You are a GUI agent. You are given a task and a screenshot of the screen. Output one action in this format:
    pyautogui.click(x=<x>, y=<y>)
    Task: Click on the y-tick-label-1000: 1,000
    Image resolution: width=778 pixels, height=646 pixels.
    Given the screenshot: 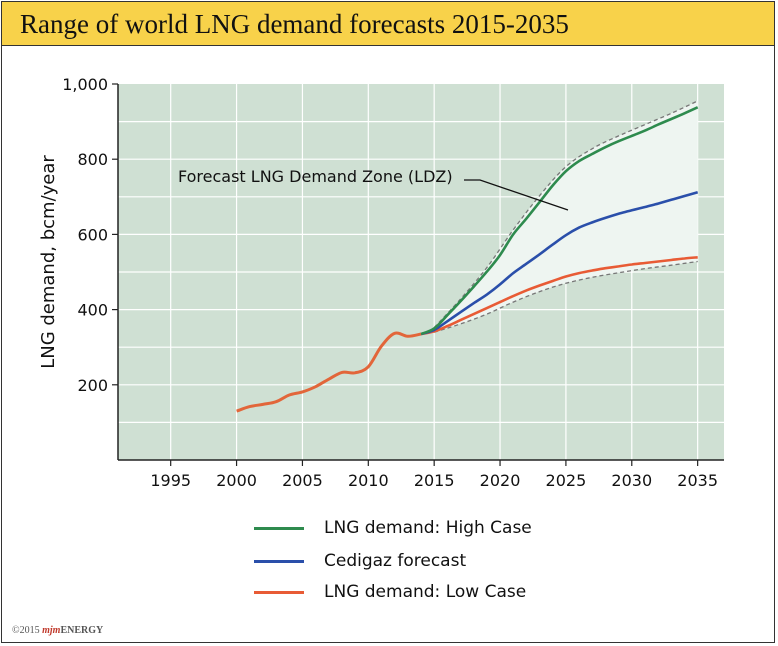 What is the action you would take?
    pyautogui.click(x=85, y=84)
    